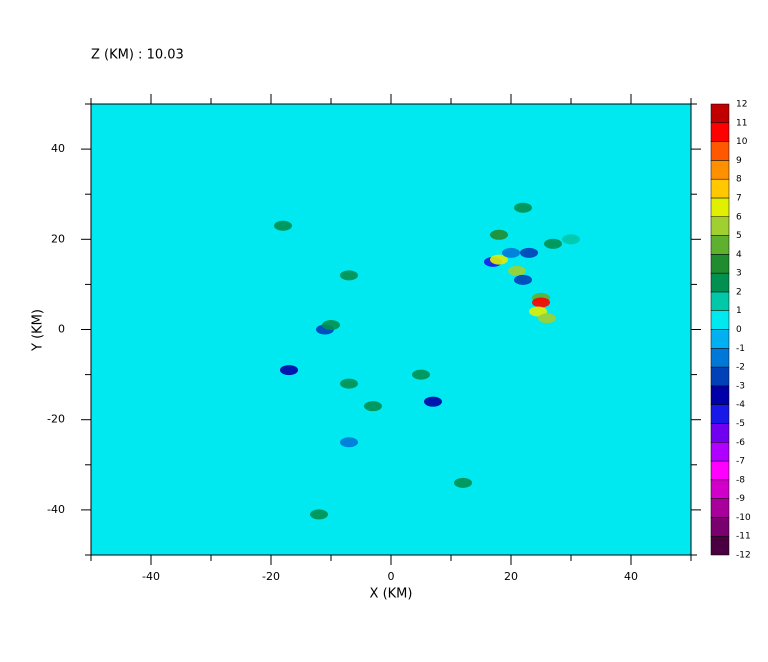  Describe the element at coordinates (740, 499) in the screenshot. I see `colorbar-label: -9` at that location.